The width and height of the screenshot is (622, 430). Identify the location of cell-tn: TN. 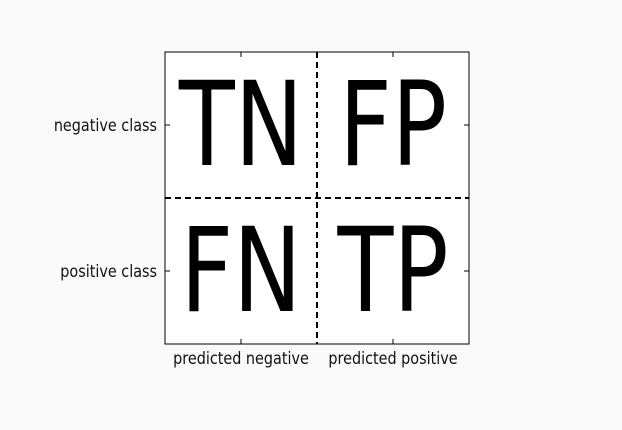
(240, 125).